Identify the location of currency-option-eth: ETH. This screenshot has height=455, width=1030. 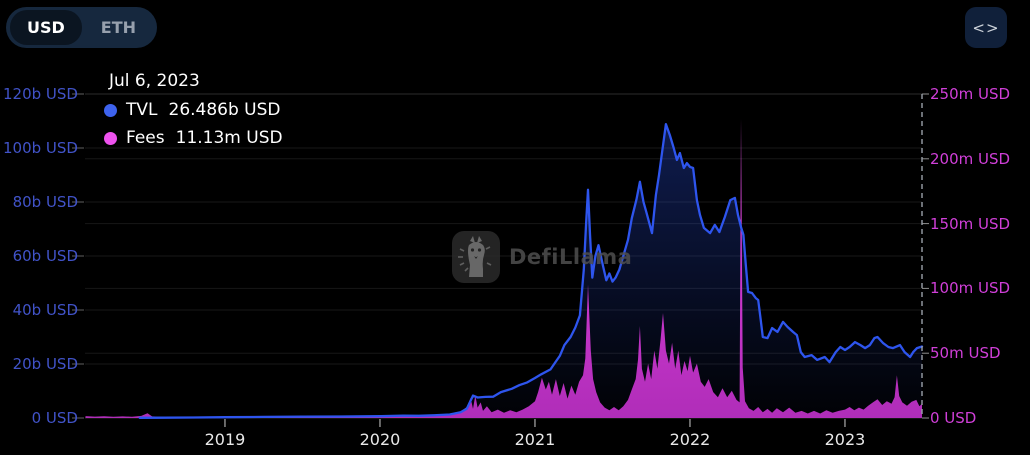
(118, 27).